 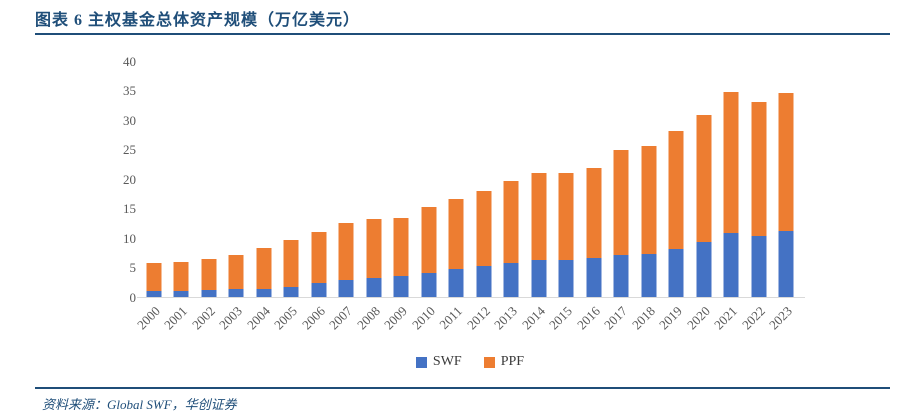 I want to click on x-axis-label: 2008, so click(x=368, y=318).